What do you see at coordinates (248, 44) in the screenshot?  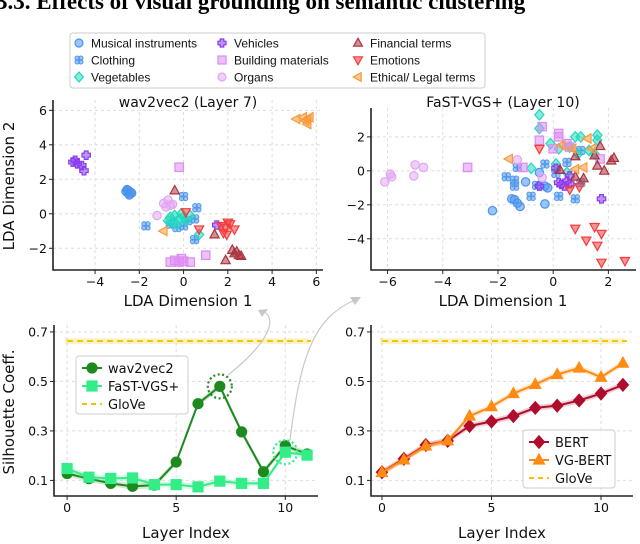 I see `legend-entry: Vehicles` at bounding box center [248, 44].